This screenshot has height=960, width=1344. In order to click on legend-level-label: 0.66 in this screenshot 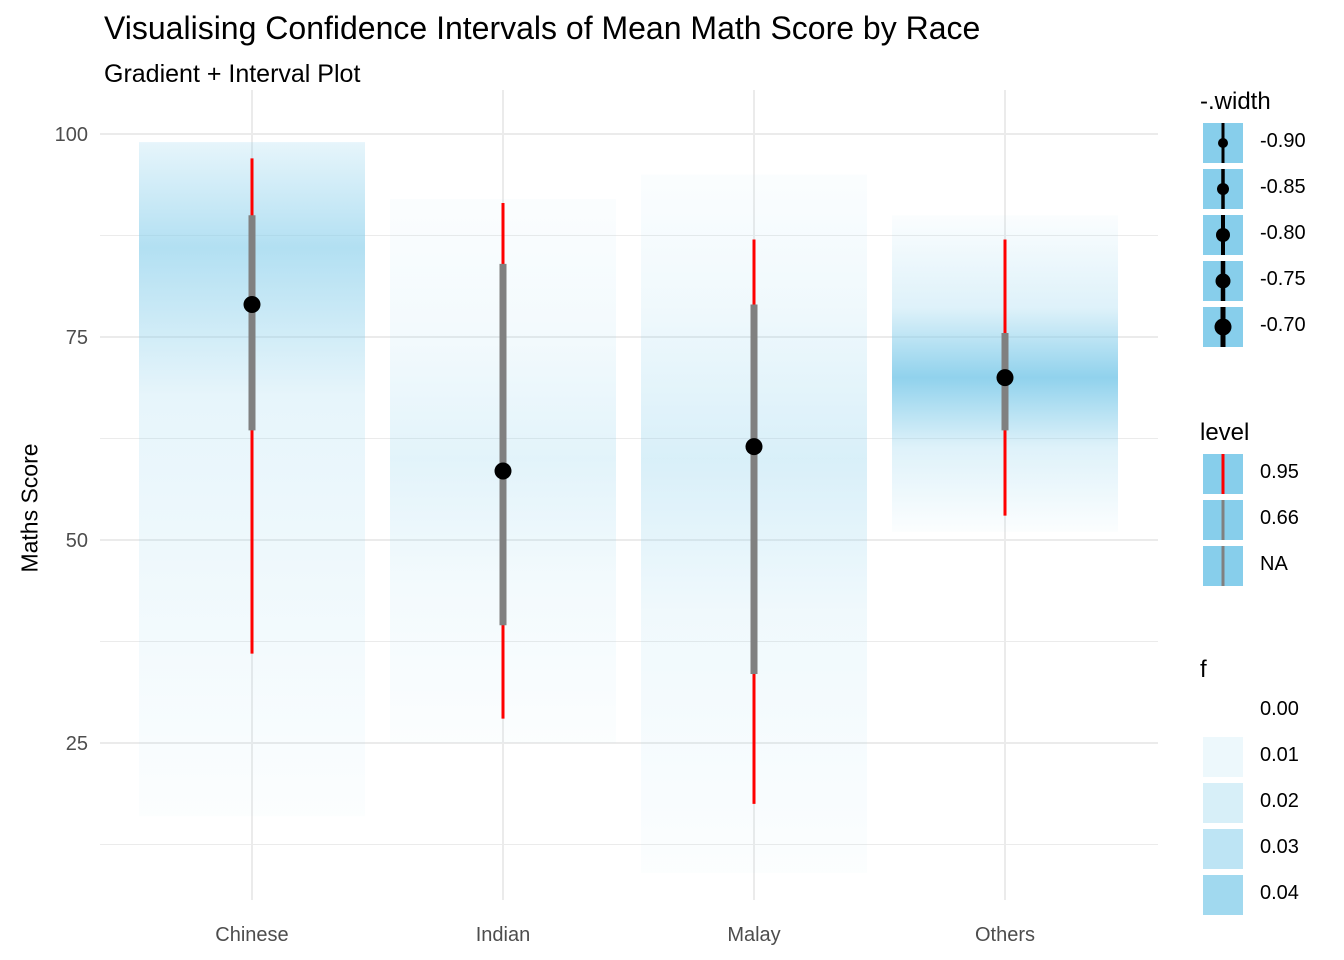, I will do `click(1279, 518)`.